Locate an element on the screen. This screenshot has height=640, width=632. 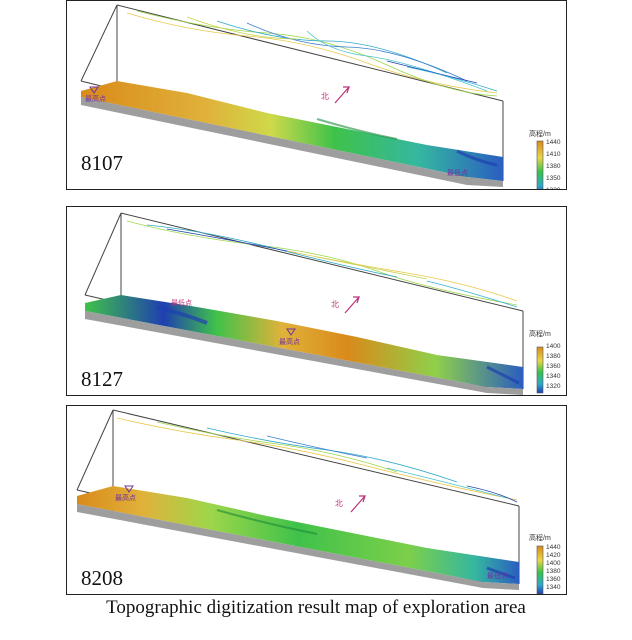
panel-label: 8107 is located at coordinates (102, 163).